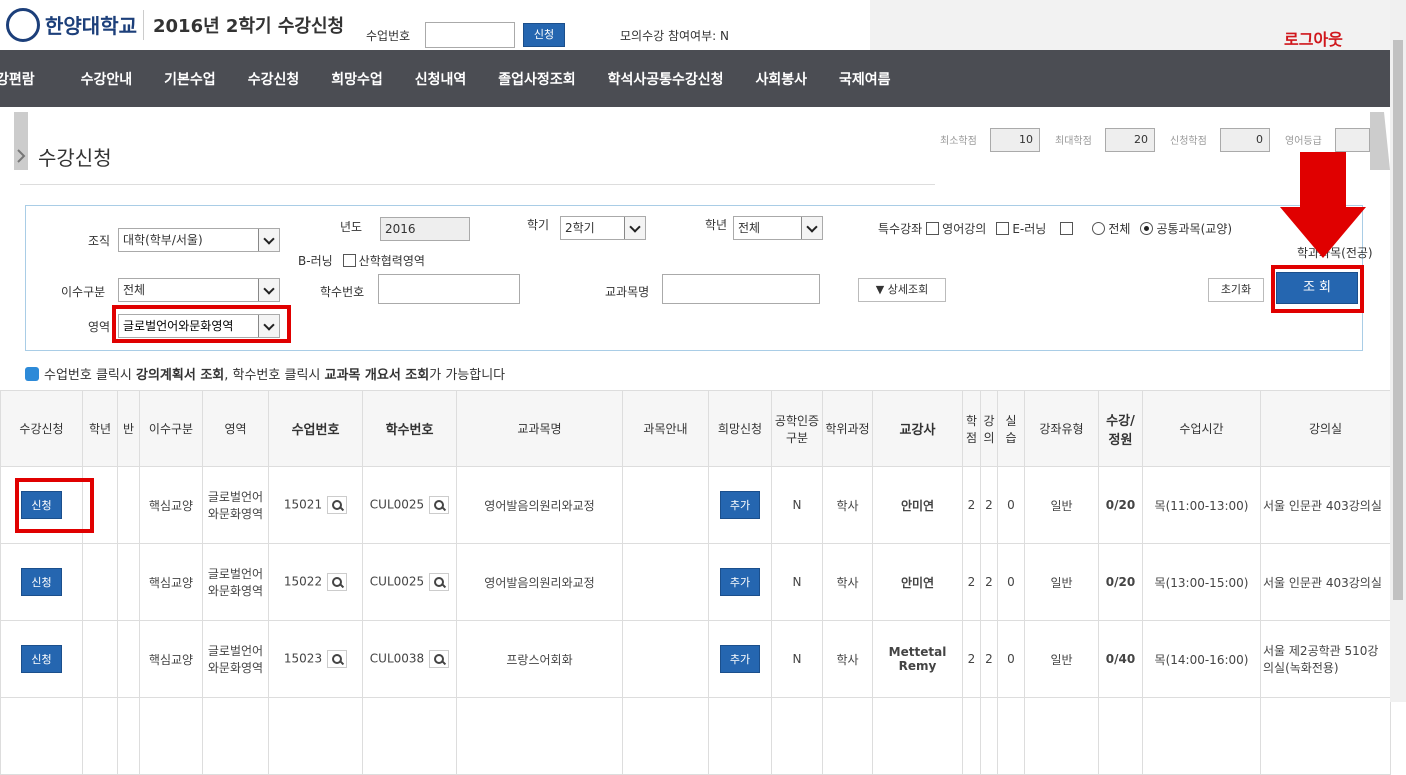  What do you see at coordinates (106, 79) in the screenshot?
I see `nav-item: 수강안내` at bounding box center [106, 79].